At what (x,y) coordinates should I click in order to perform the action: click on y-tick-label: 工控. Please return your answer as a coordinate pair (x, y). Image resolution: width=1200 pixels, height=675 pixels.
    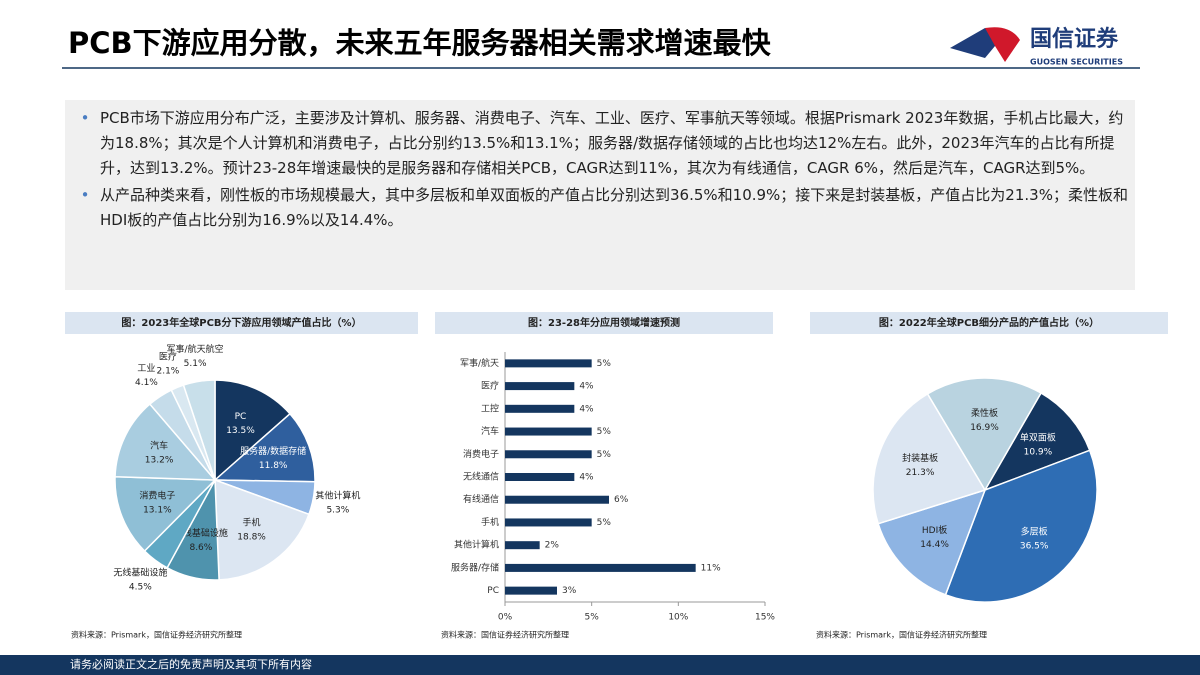
    Looking at the image, I should click on (490, 408).